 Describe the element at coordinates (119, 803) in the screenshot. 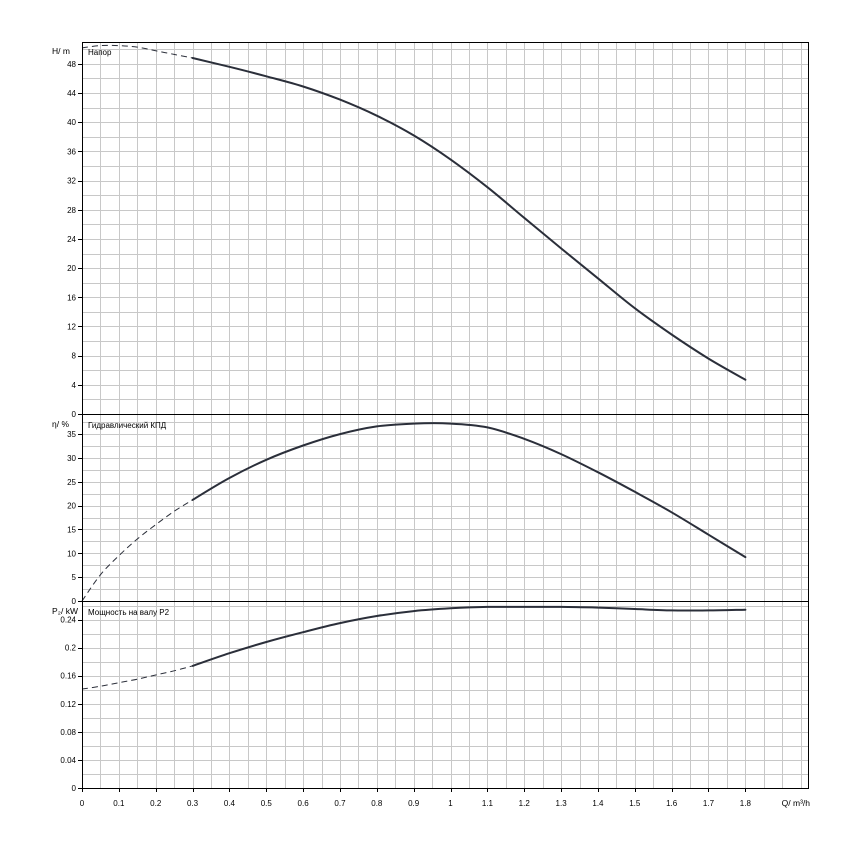

I see `x-tick-label: 0.1` at that location.